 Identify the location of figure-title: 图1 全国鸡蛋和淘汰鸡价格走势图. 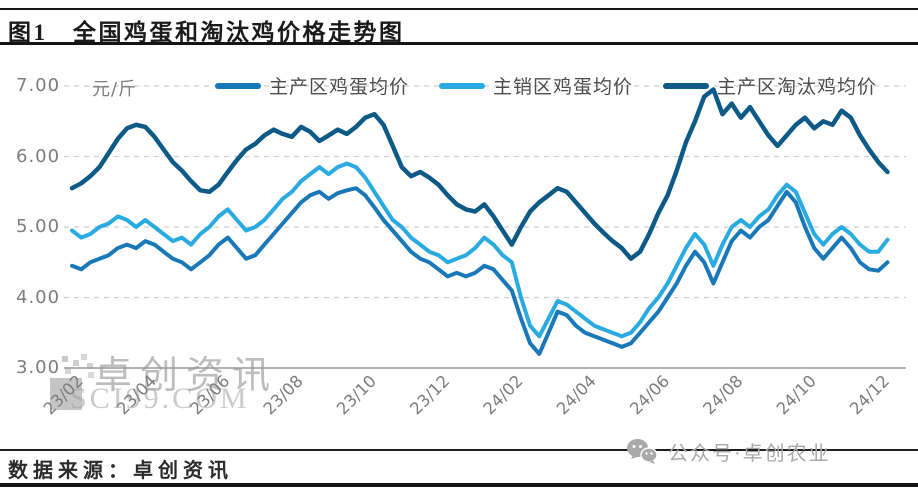
(206, 32).